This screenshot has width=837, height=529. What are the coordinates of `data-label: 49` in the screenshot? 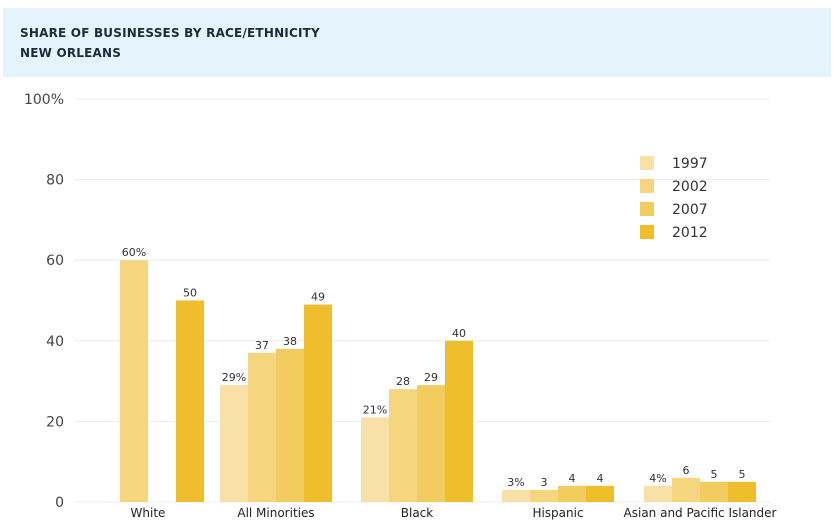 It's located at (318, 297).